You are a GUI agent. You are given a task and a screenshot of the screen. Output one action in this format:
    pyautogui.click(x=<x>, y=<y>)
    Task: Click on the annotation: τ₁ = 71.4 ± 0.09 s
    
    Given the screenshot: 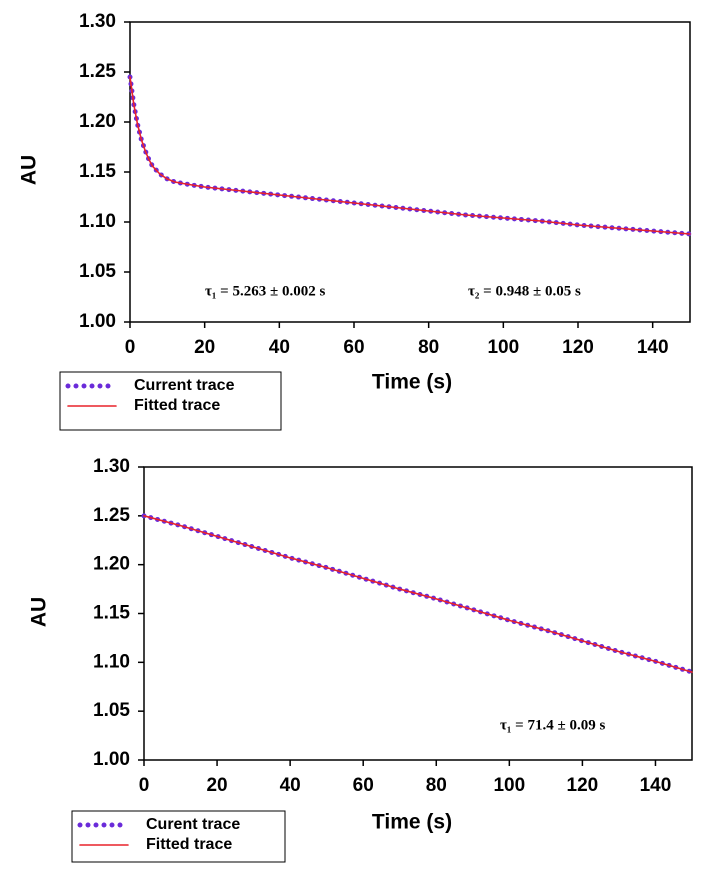 What is the action you would take?
    pyautogui.click(x=552, y=725)
    